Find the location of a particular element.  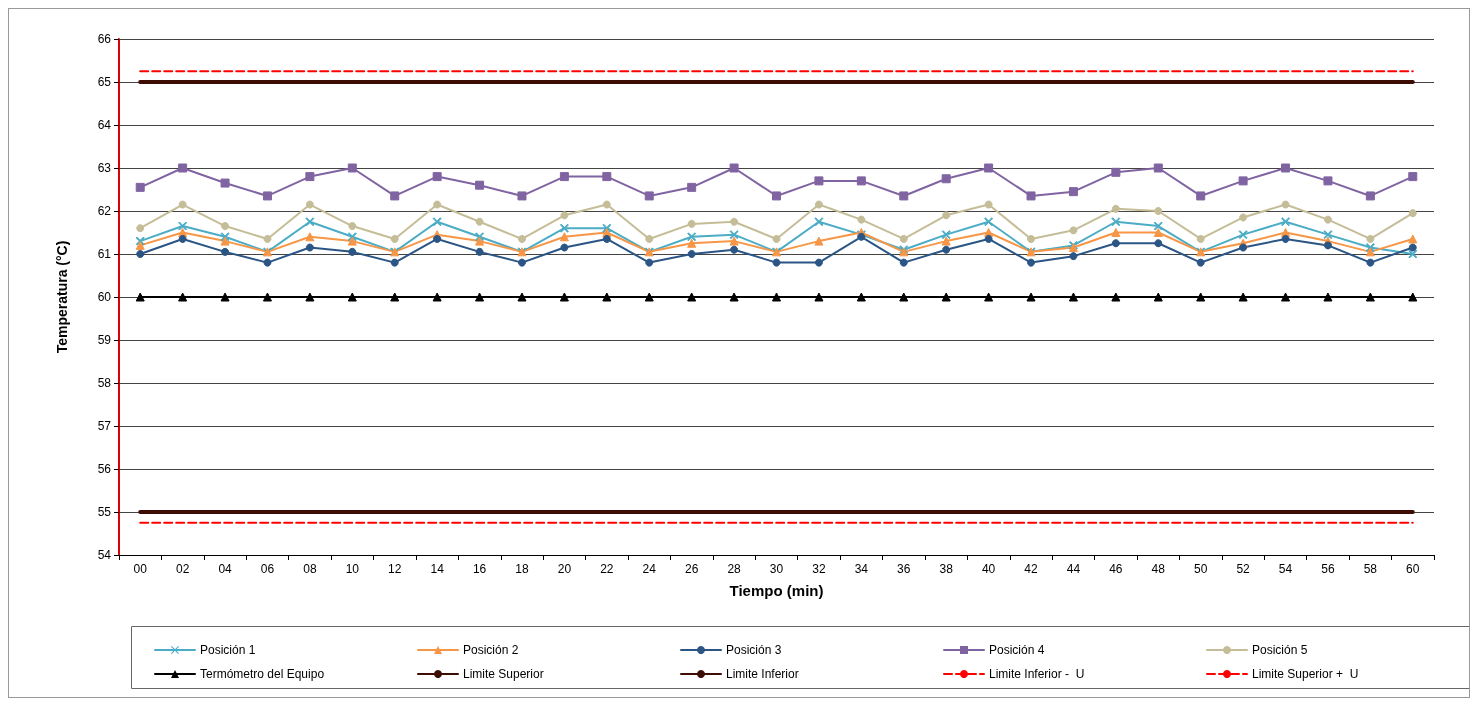

x-tick-label: 10 is located at coordinates (352, 569).